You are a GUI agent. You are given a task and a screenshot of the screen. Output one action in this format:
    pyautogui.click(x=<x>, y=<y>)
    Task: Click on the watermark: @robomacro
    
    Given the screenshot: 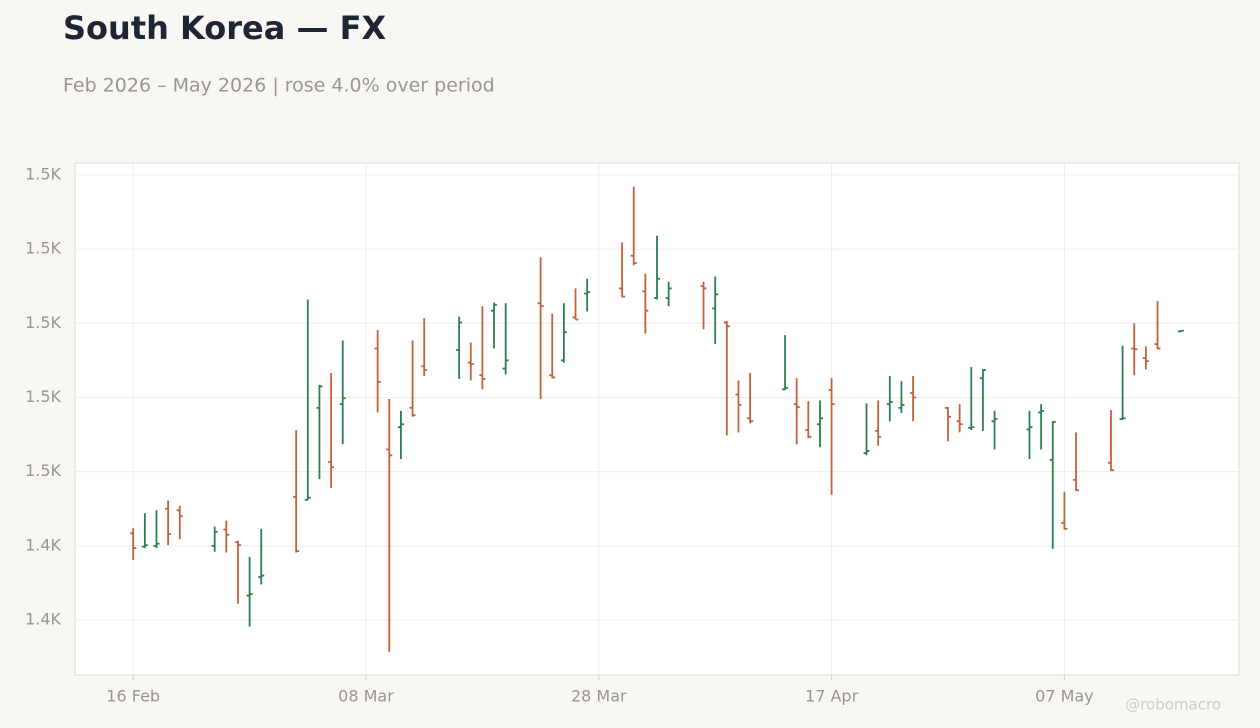 What is the action you would take?
    pyautogui.click(x=1173, y=705)
    